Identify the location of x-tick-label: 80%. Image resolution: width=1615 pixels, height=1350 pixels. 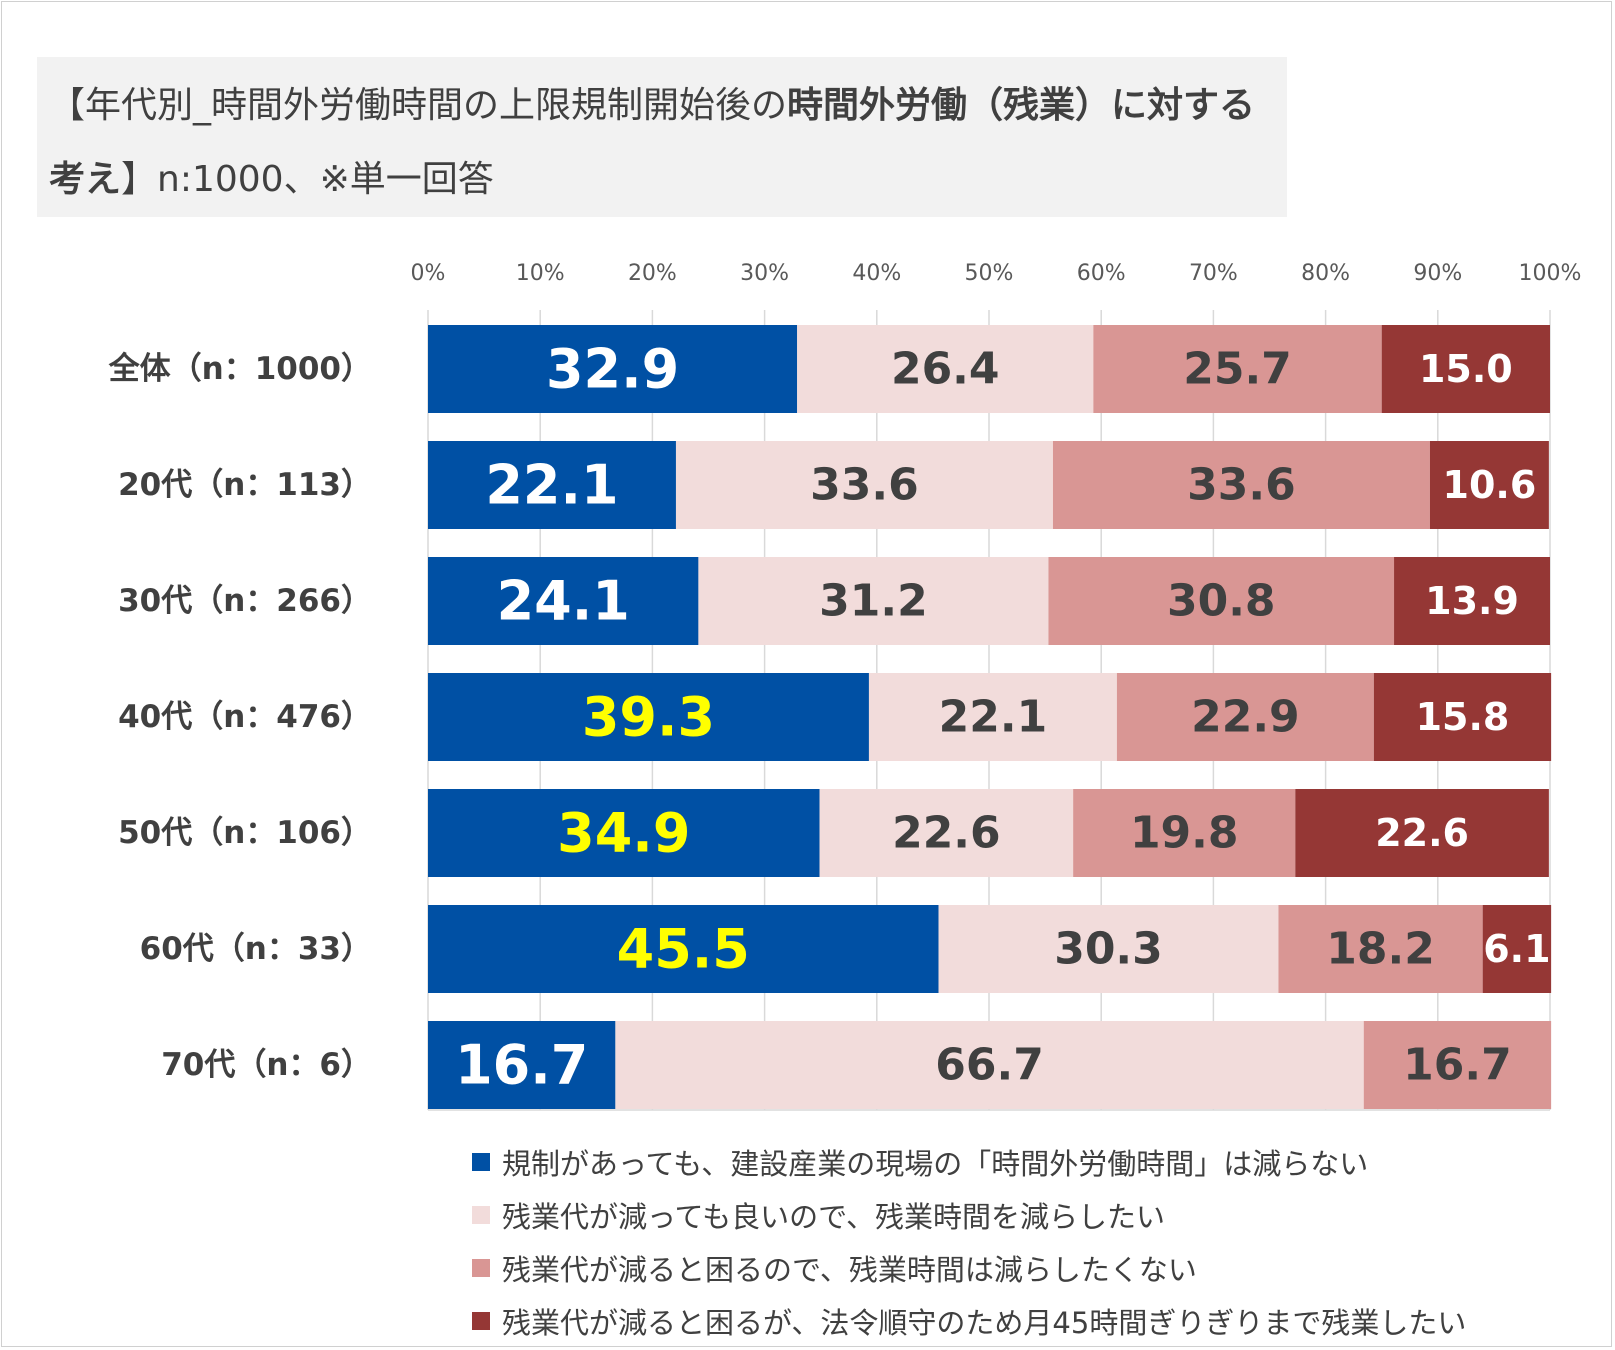
(1325, 273).